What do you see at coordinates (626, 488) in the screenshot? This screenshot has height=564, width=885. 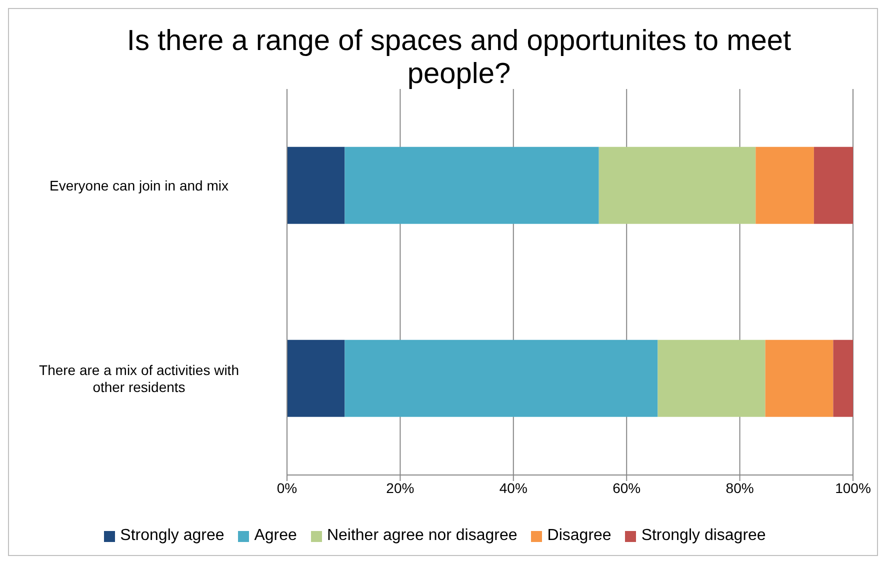 I see `x-tick-label: 60%` at bounding box center [626, 488].